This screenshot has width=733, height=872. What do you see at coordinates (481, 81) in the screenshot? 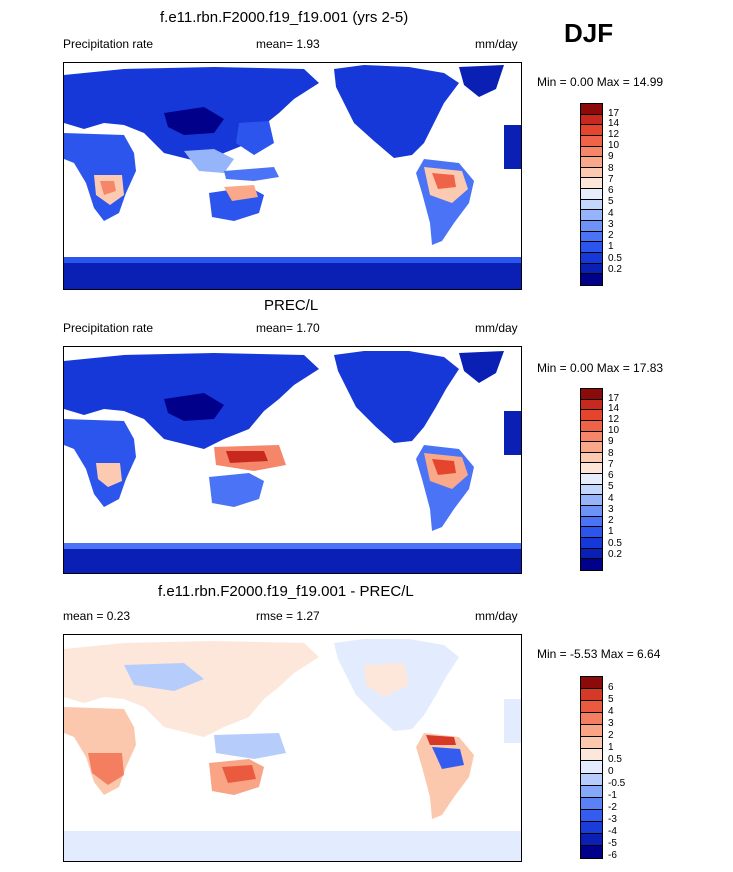
I see `greenland-region` at bounding box center [481, 81].